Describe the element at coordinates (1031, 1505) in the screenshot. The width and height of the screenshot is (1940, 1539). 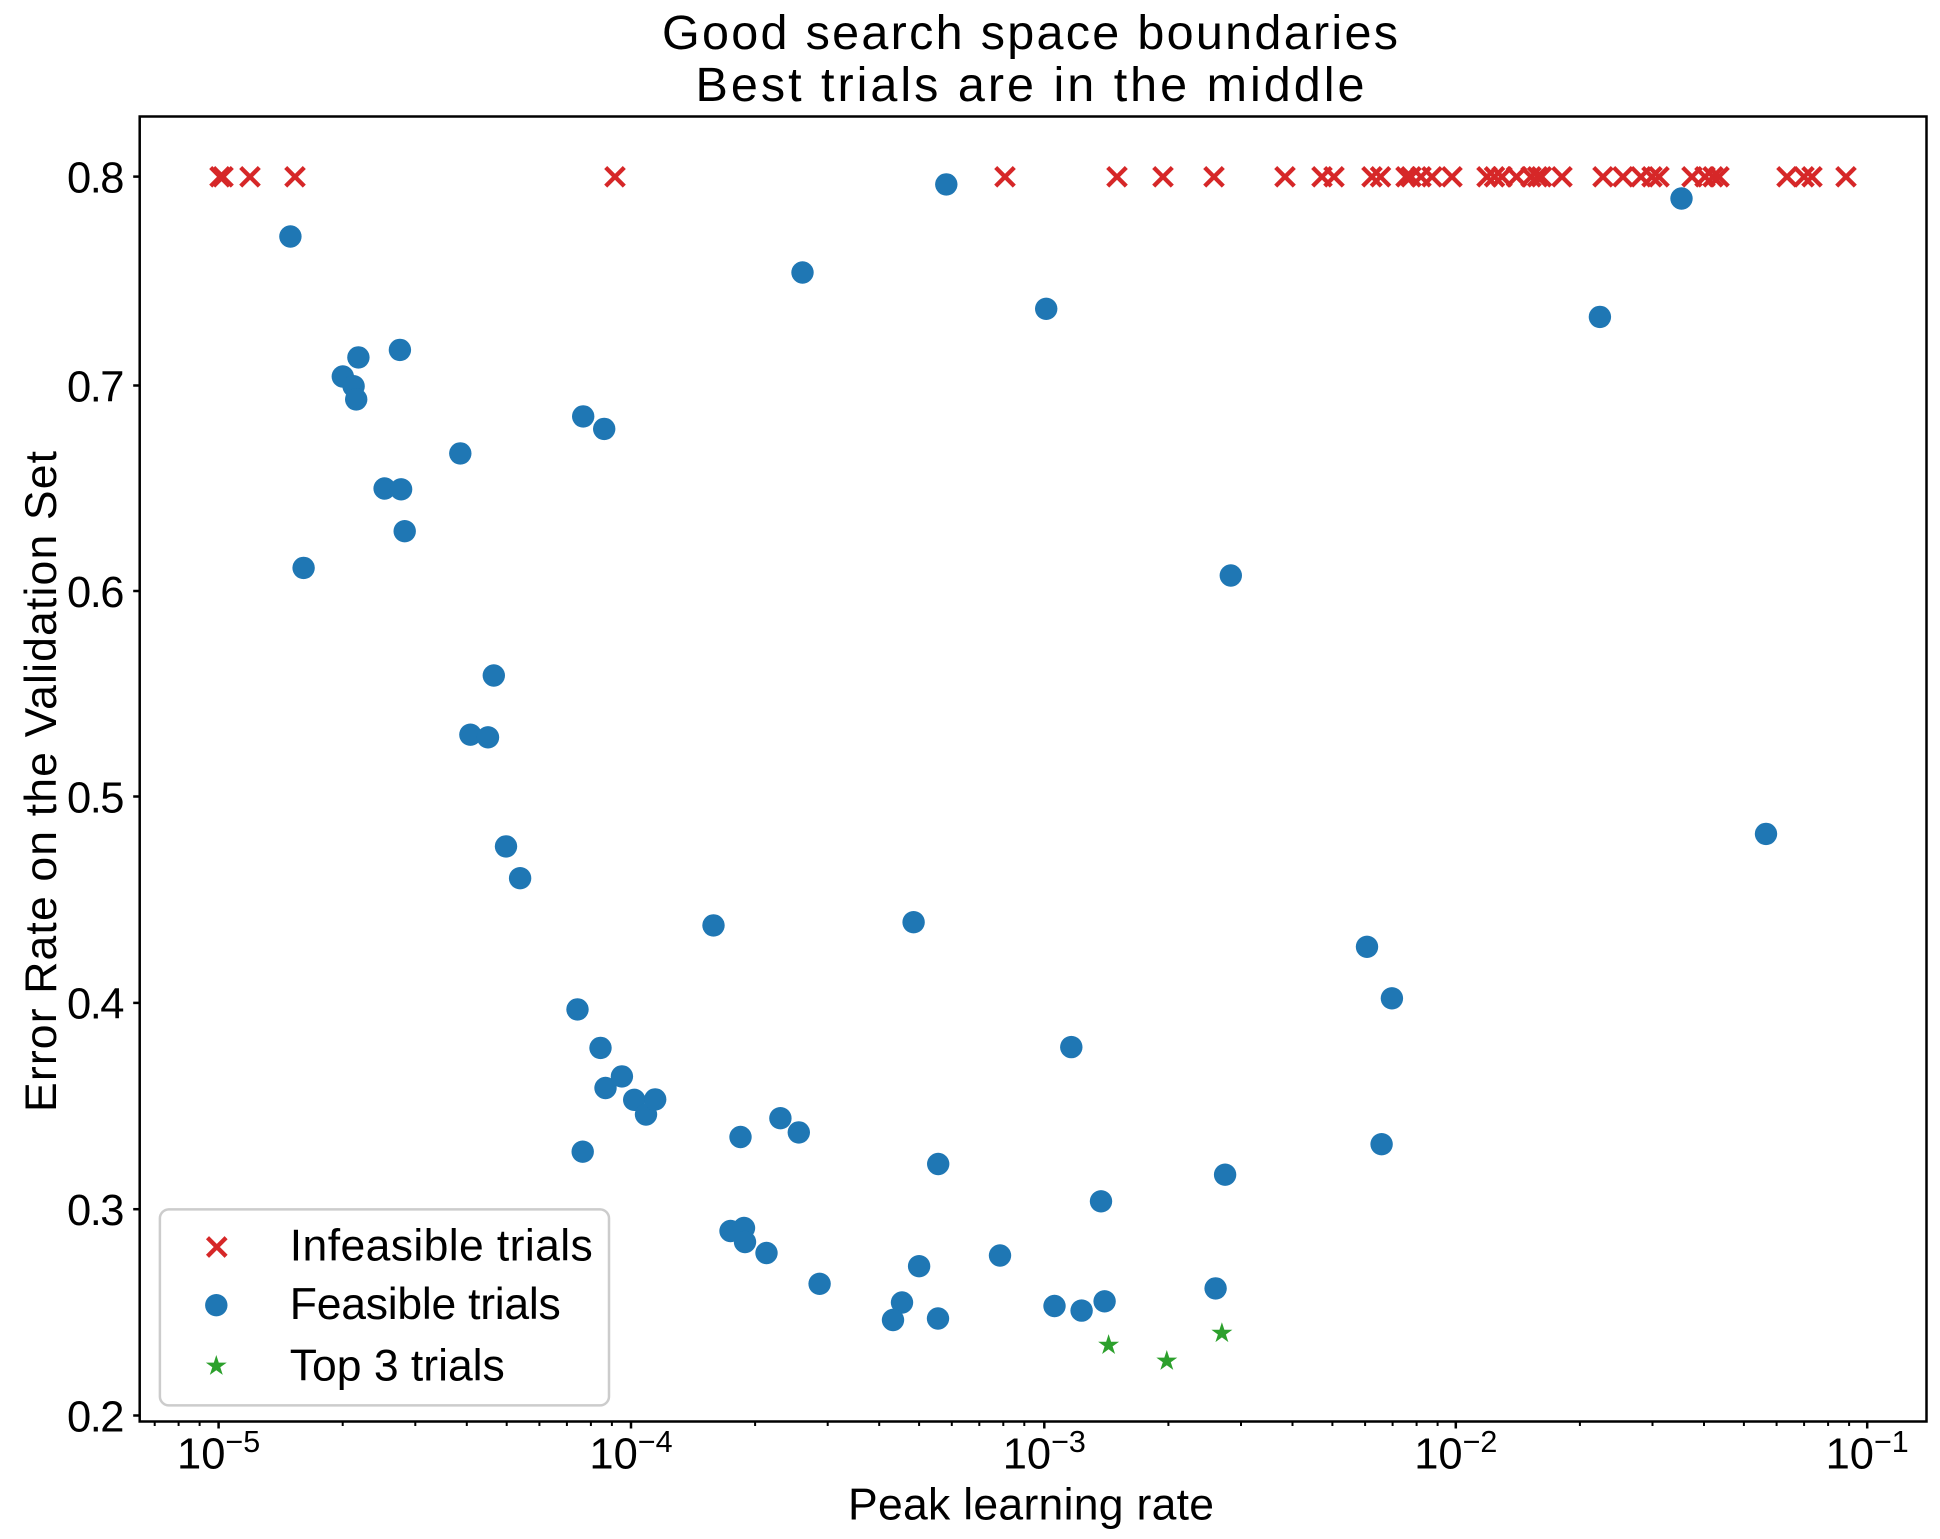
I see `svg-text: Peak learning rate` at that location.